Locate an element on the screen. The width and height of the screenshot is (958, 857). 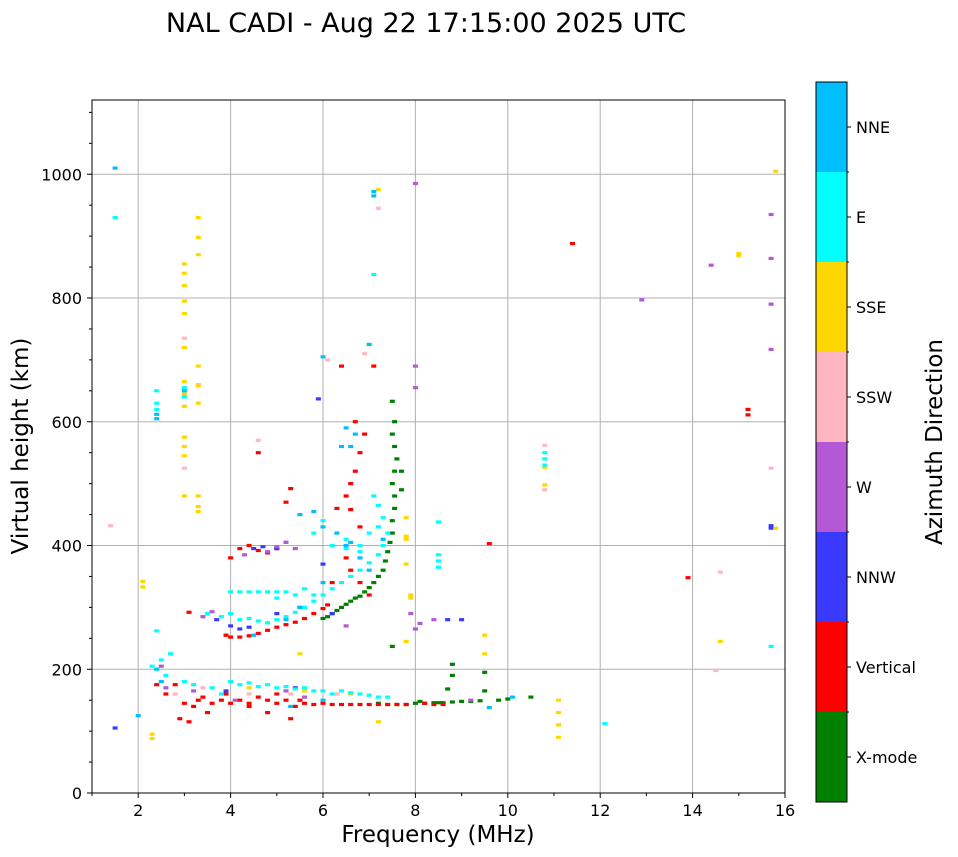
chart-title: NAL CADI - Aug 22 17:15:00 2025 UTC is located at coordinates (426, 23).